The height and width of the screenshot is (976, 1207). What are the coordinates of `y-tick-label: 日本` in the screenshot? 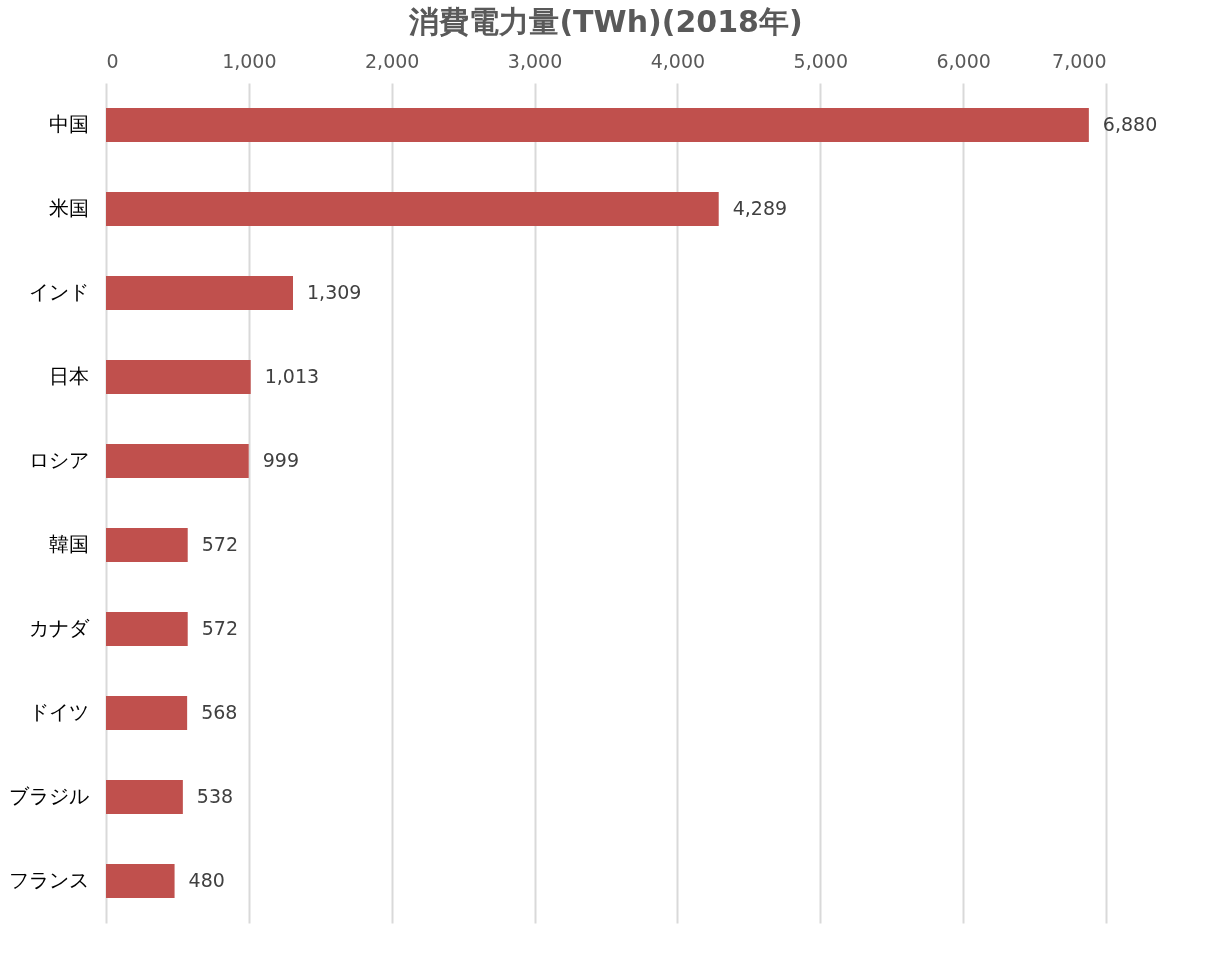 It's located at (68, 376).